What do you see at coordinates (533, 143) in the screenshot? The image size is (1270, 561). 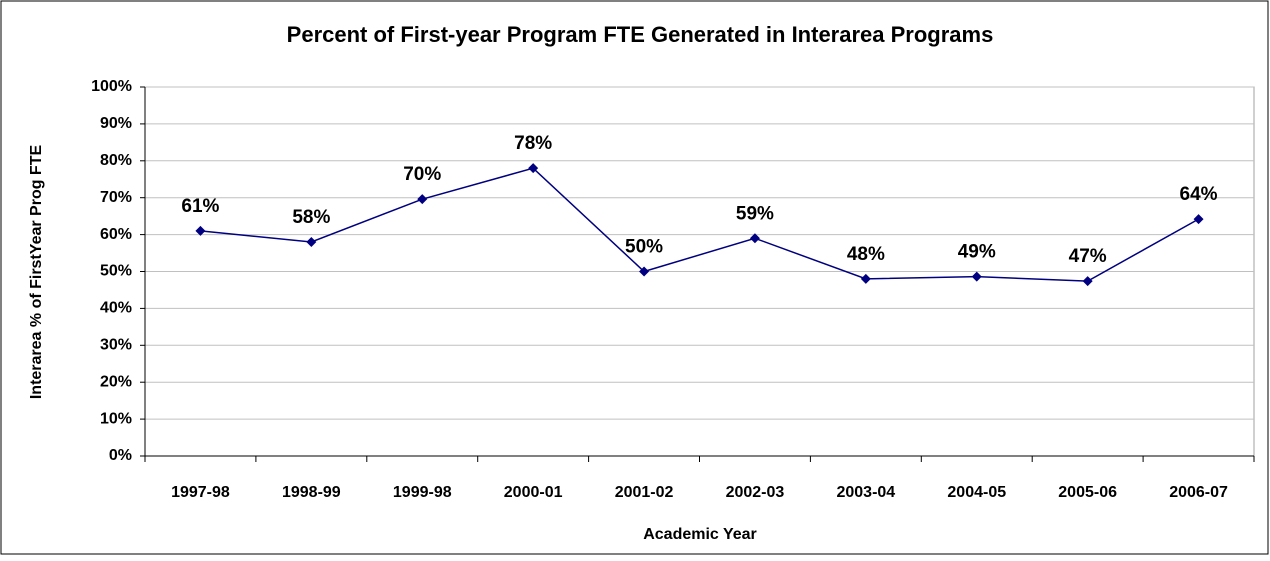 I see `data-label: 78%` at bounding box center [533, 143].